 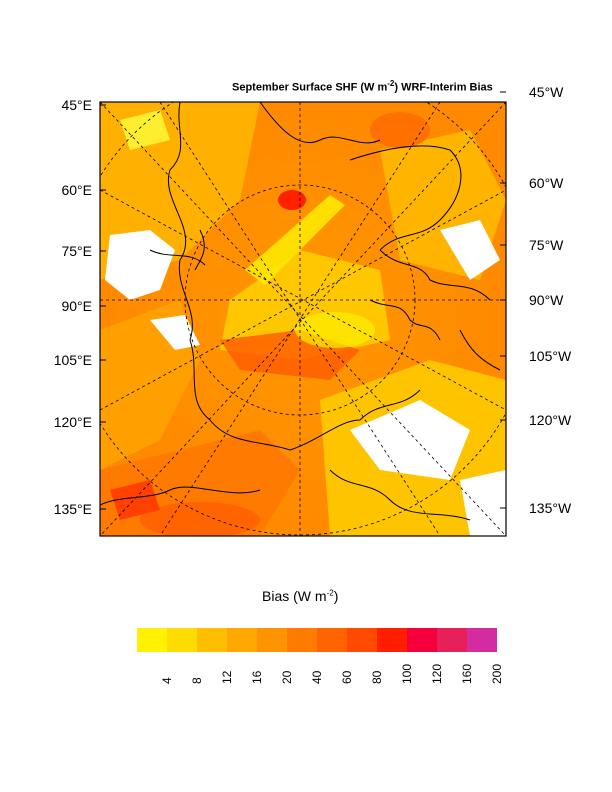 I want to click on colorbar-tick-label: 40, so click(x=317, y=677).